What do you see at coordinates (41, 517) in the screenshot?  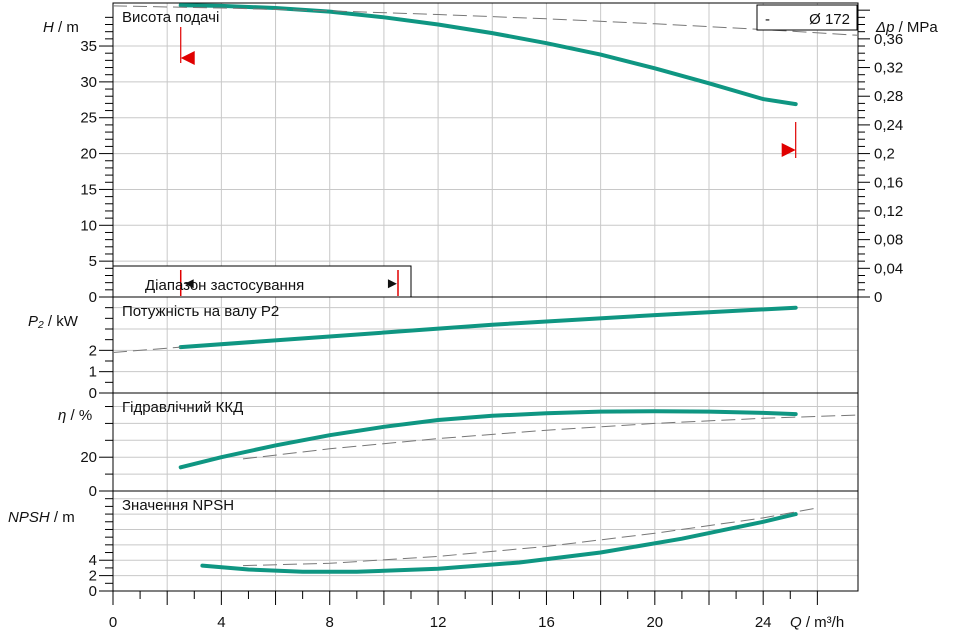 I see `y-axis-label-npsh: NPSH / m` at bounding box center [41, 517].